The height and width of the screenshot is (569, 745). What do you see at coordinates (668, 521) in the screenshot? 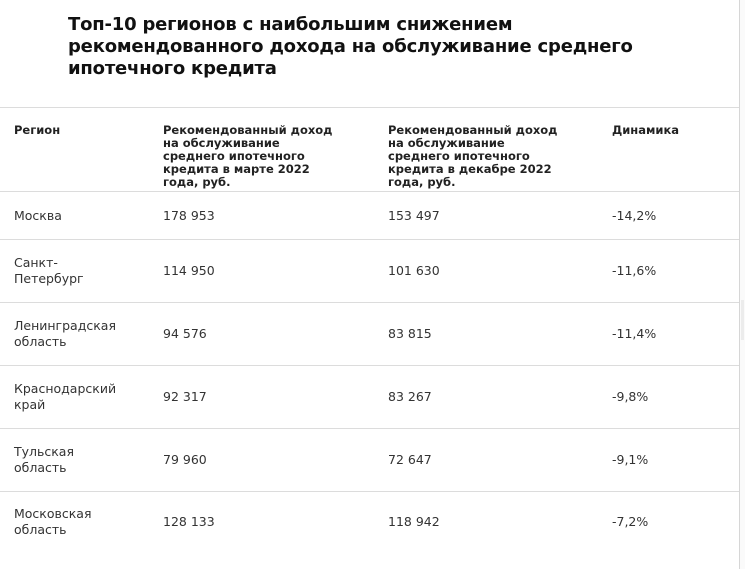
I see `cell-change: -7,2%` at bounding box center [668, 521].